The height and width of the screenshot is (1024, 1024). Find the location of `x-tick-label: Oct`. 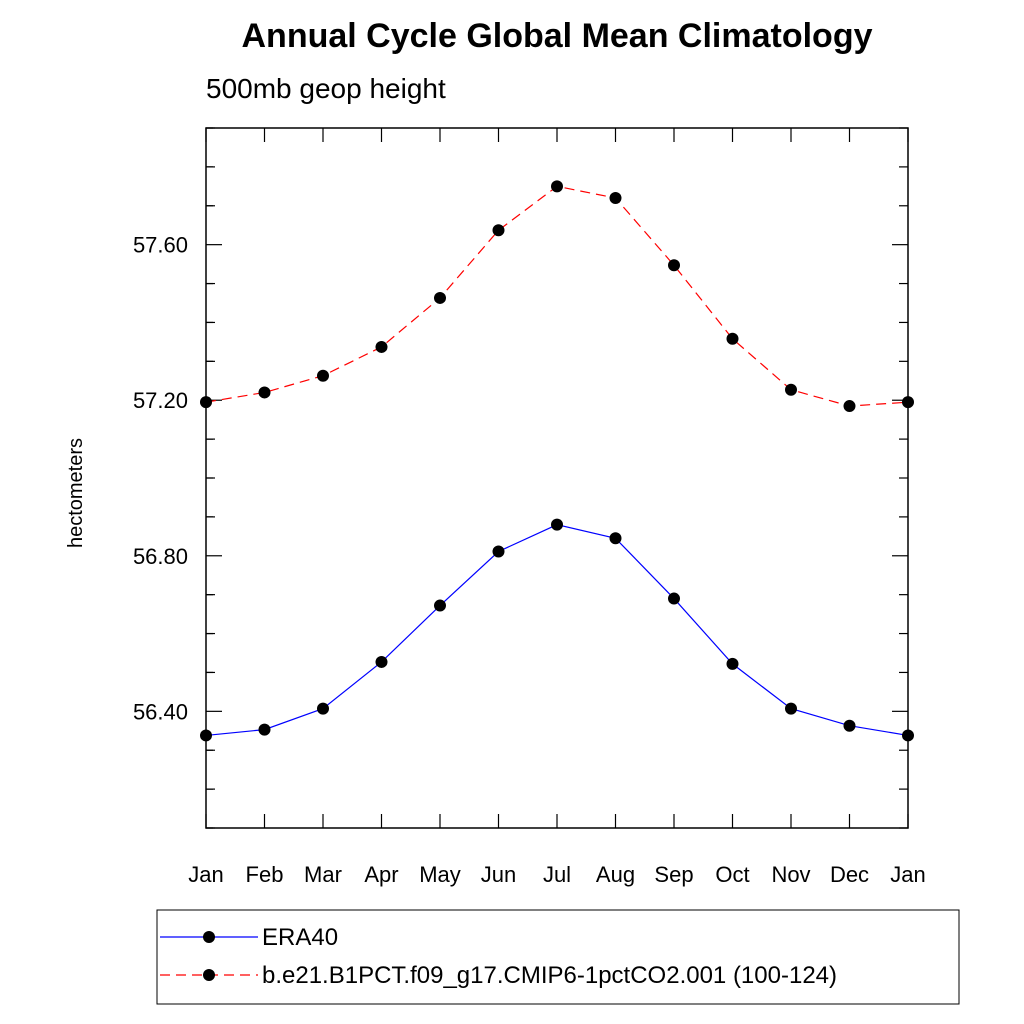

x-tick-label: Oct is located at coordinates (732, 874).